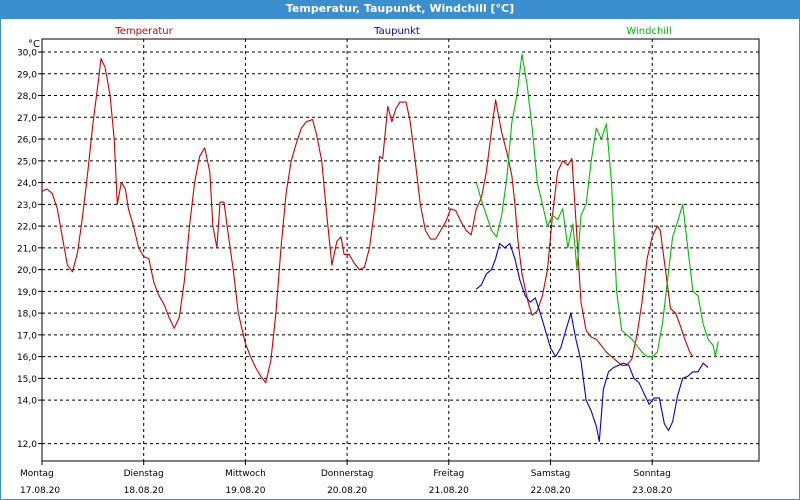  I want to click on x-tick-label-day: Sonntag, so click(652, 474).